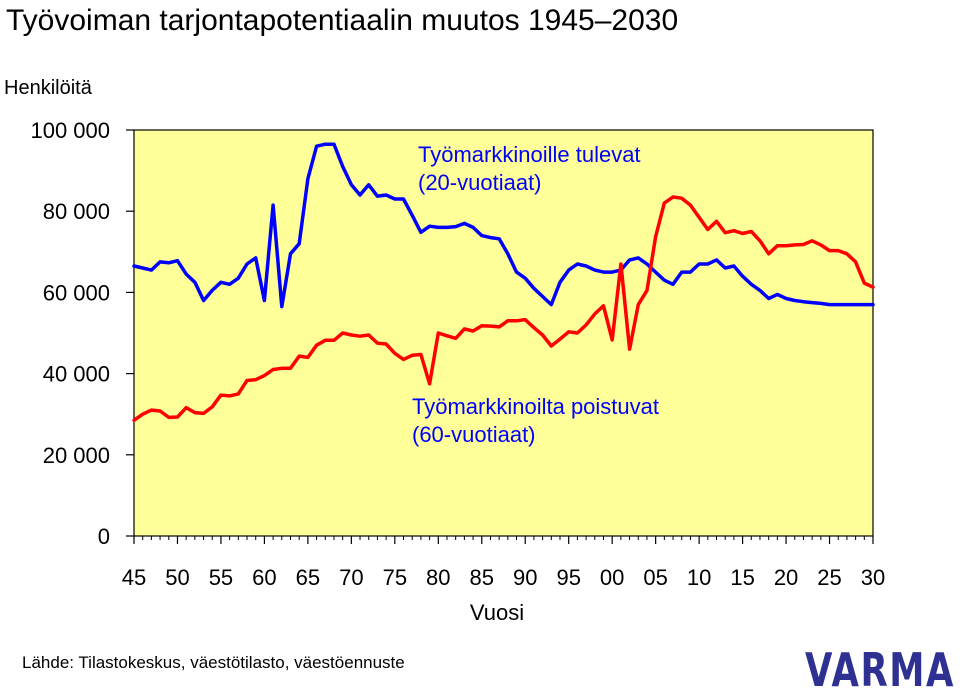 The width and height of the screenshot is (960, 690). Describe the element at coordinates (655, 577) in the screenshot. I see `x-tick-label: 05` at that location.